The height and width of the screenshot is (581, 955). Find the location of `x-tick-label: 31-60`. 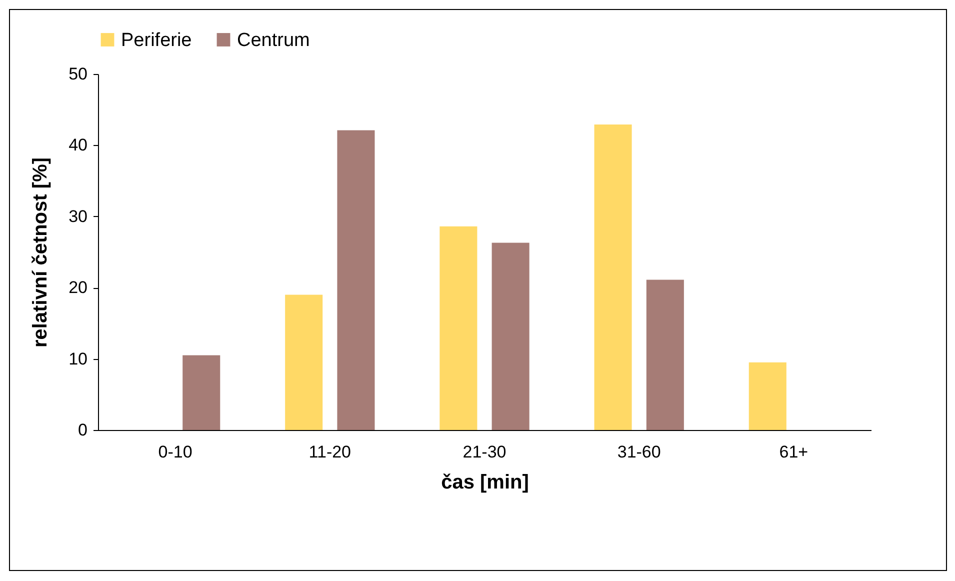

x-tick-label: 31-60 is located at coordinates (639, 452).